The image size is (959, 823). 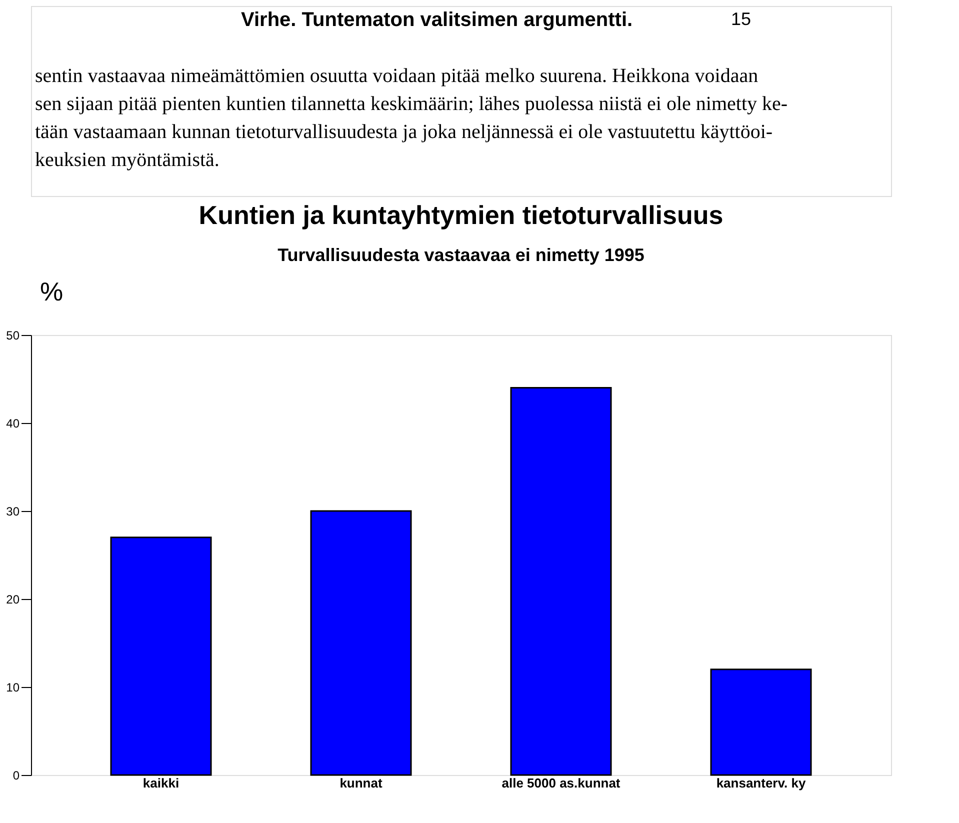 I want to click on x-tick-label: kunnat, so click(x=361, y=783).